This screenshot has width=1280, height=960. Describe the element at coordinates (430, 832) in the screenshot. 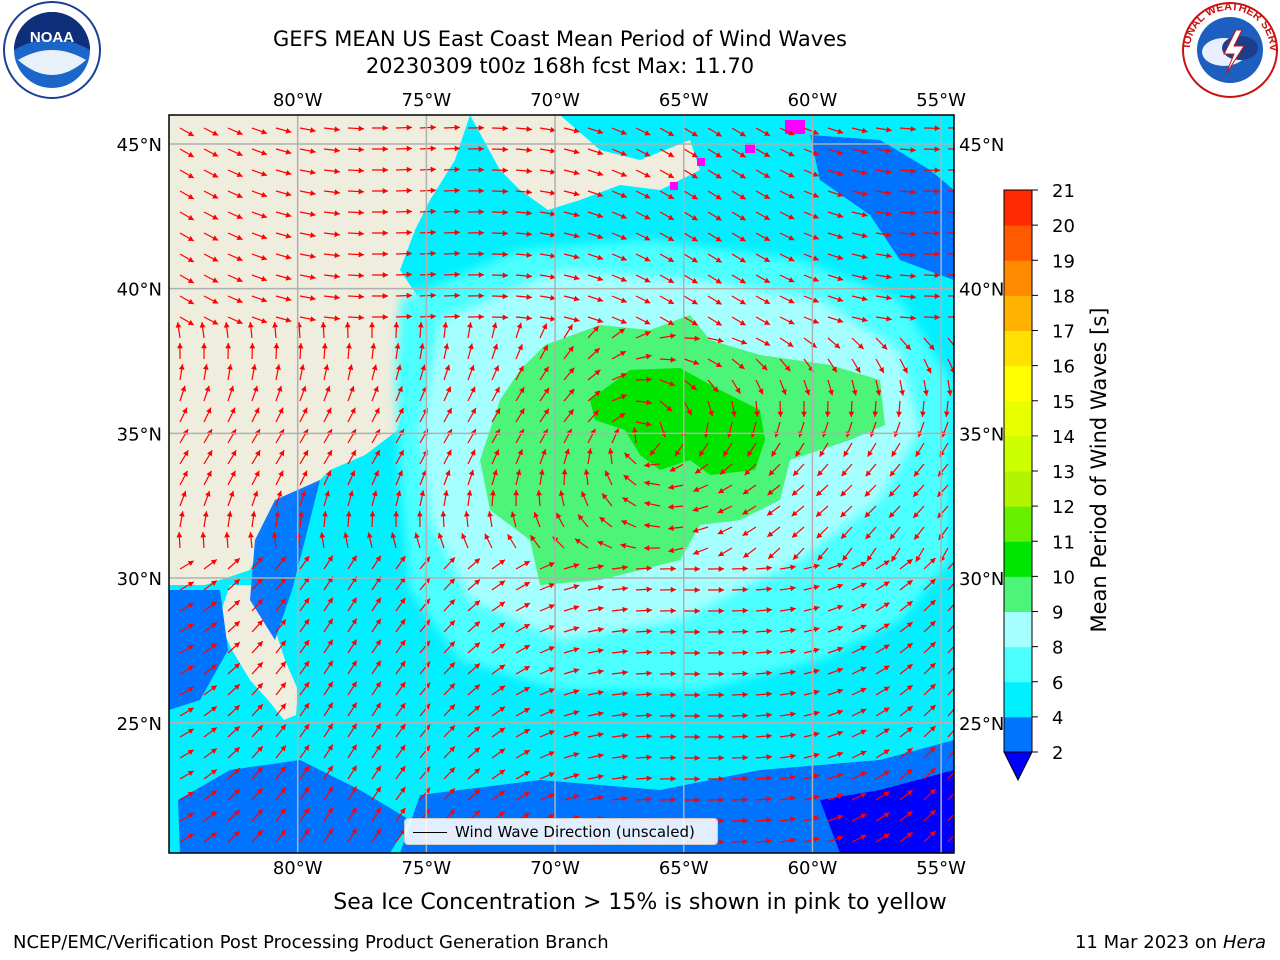

I see `legend-line-swatch` at that location.